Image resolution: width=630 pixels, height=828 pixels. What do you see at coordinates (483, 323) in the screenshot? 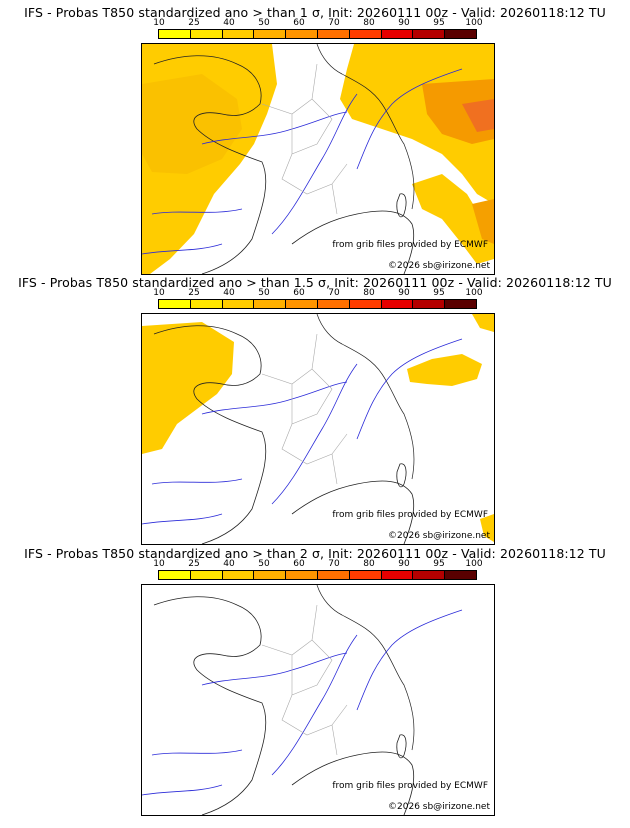
I see `probability-area-northeast` at bounding box center [483, 323].